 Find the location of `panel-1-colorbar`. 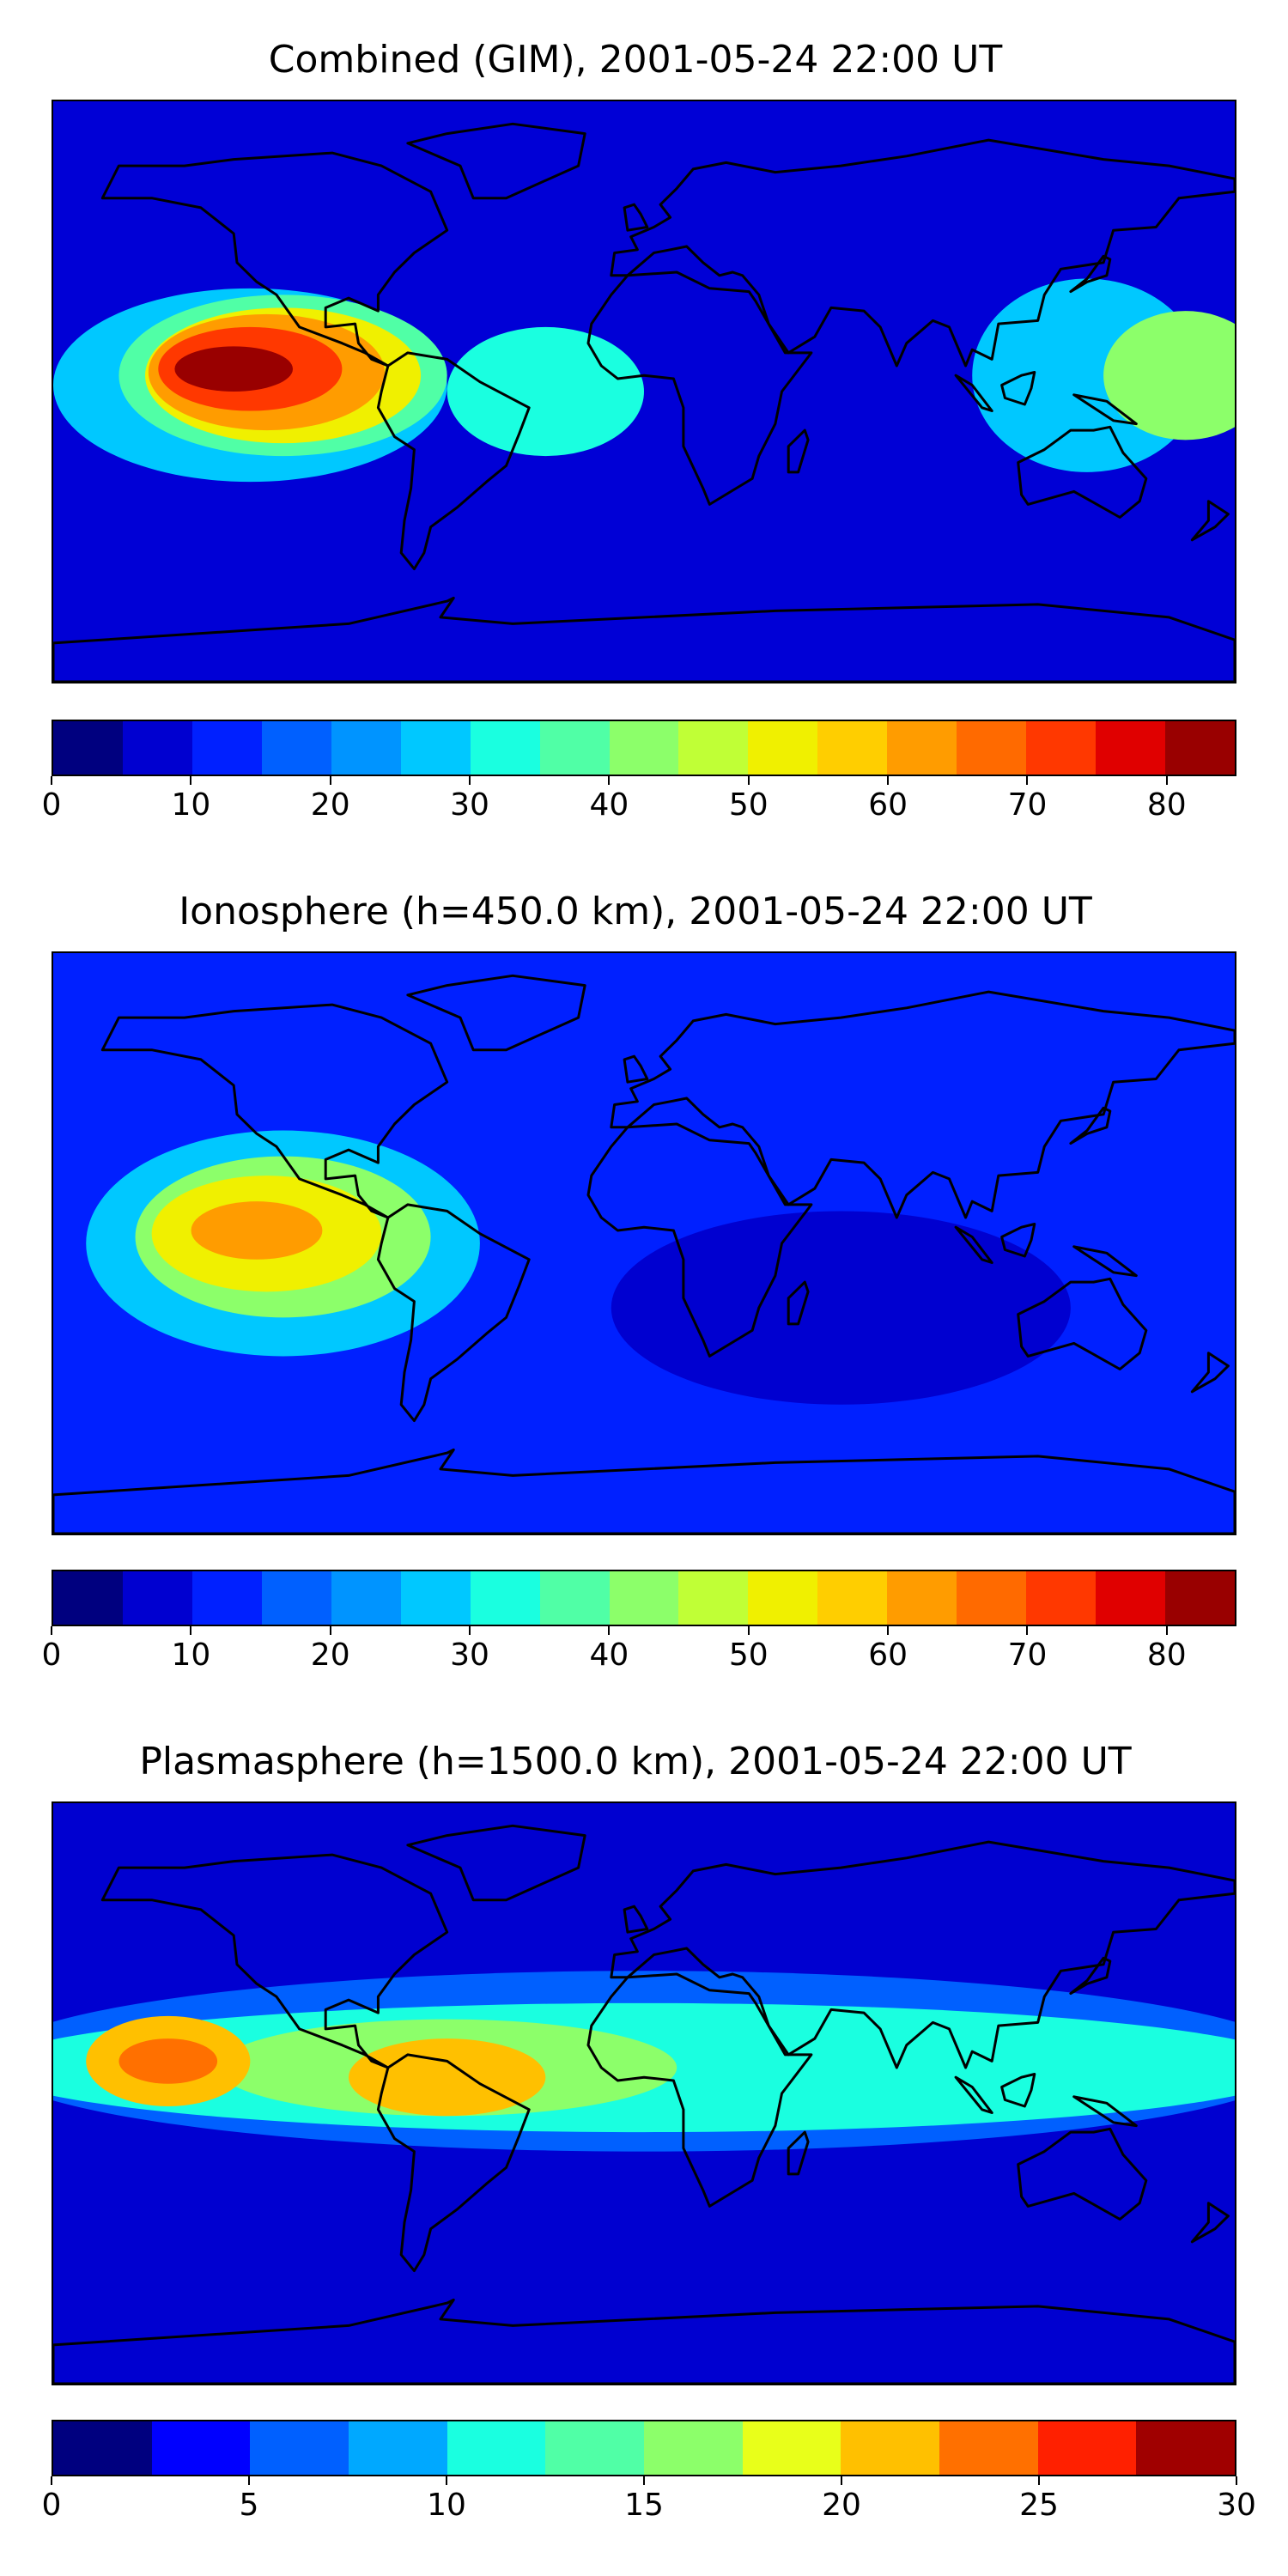

panel-1-colorbar is located at coordinates (644, 748).